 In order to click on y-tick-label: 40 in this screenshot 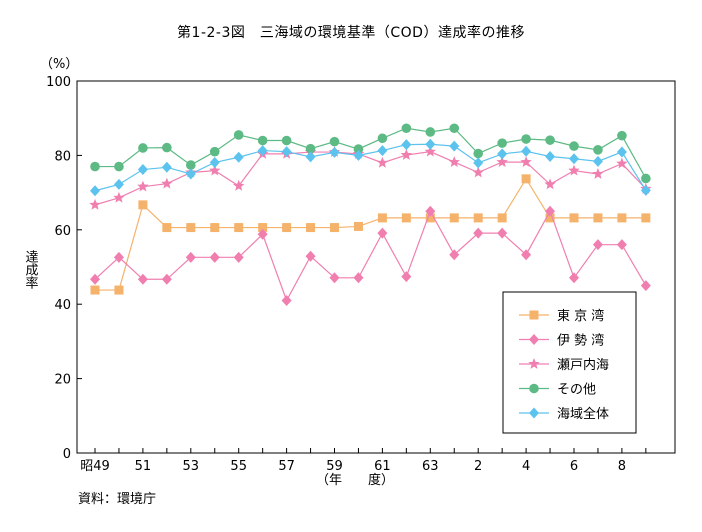, I will do `click(62, 305)`.